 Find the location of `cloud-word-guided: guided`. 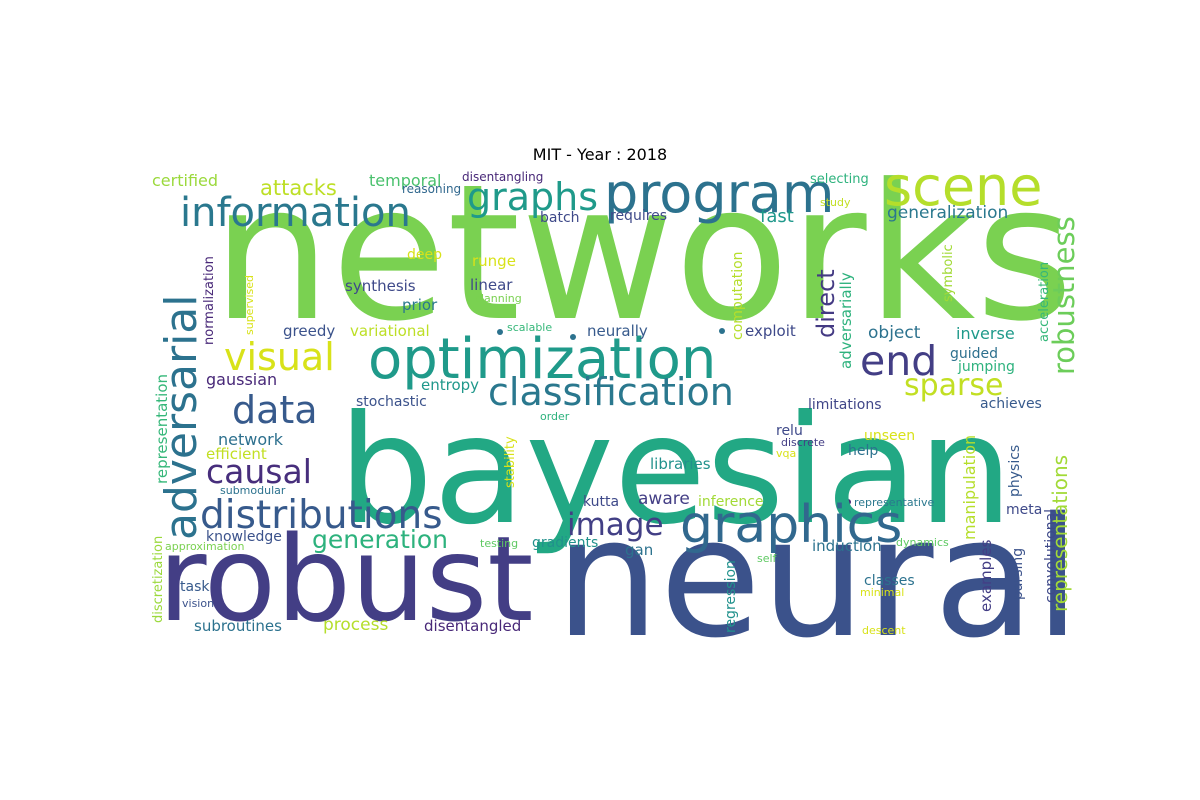

cloud-word-guided: guided is located at coordinates (974, 354).